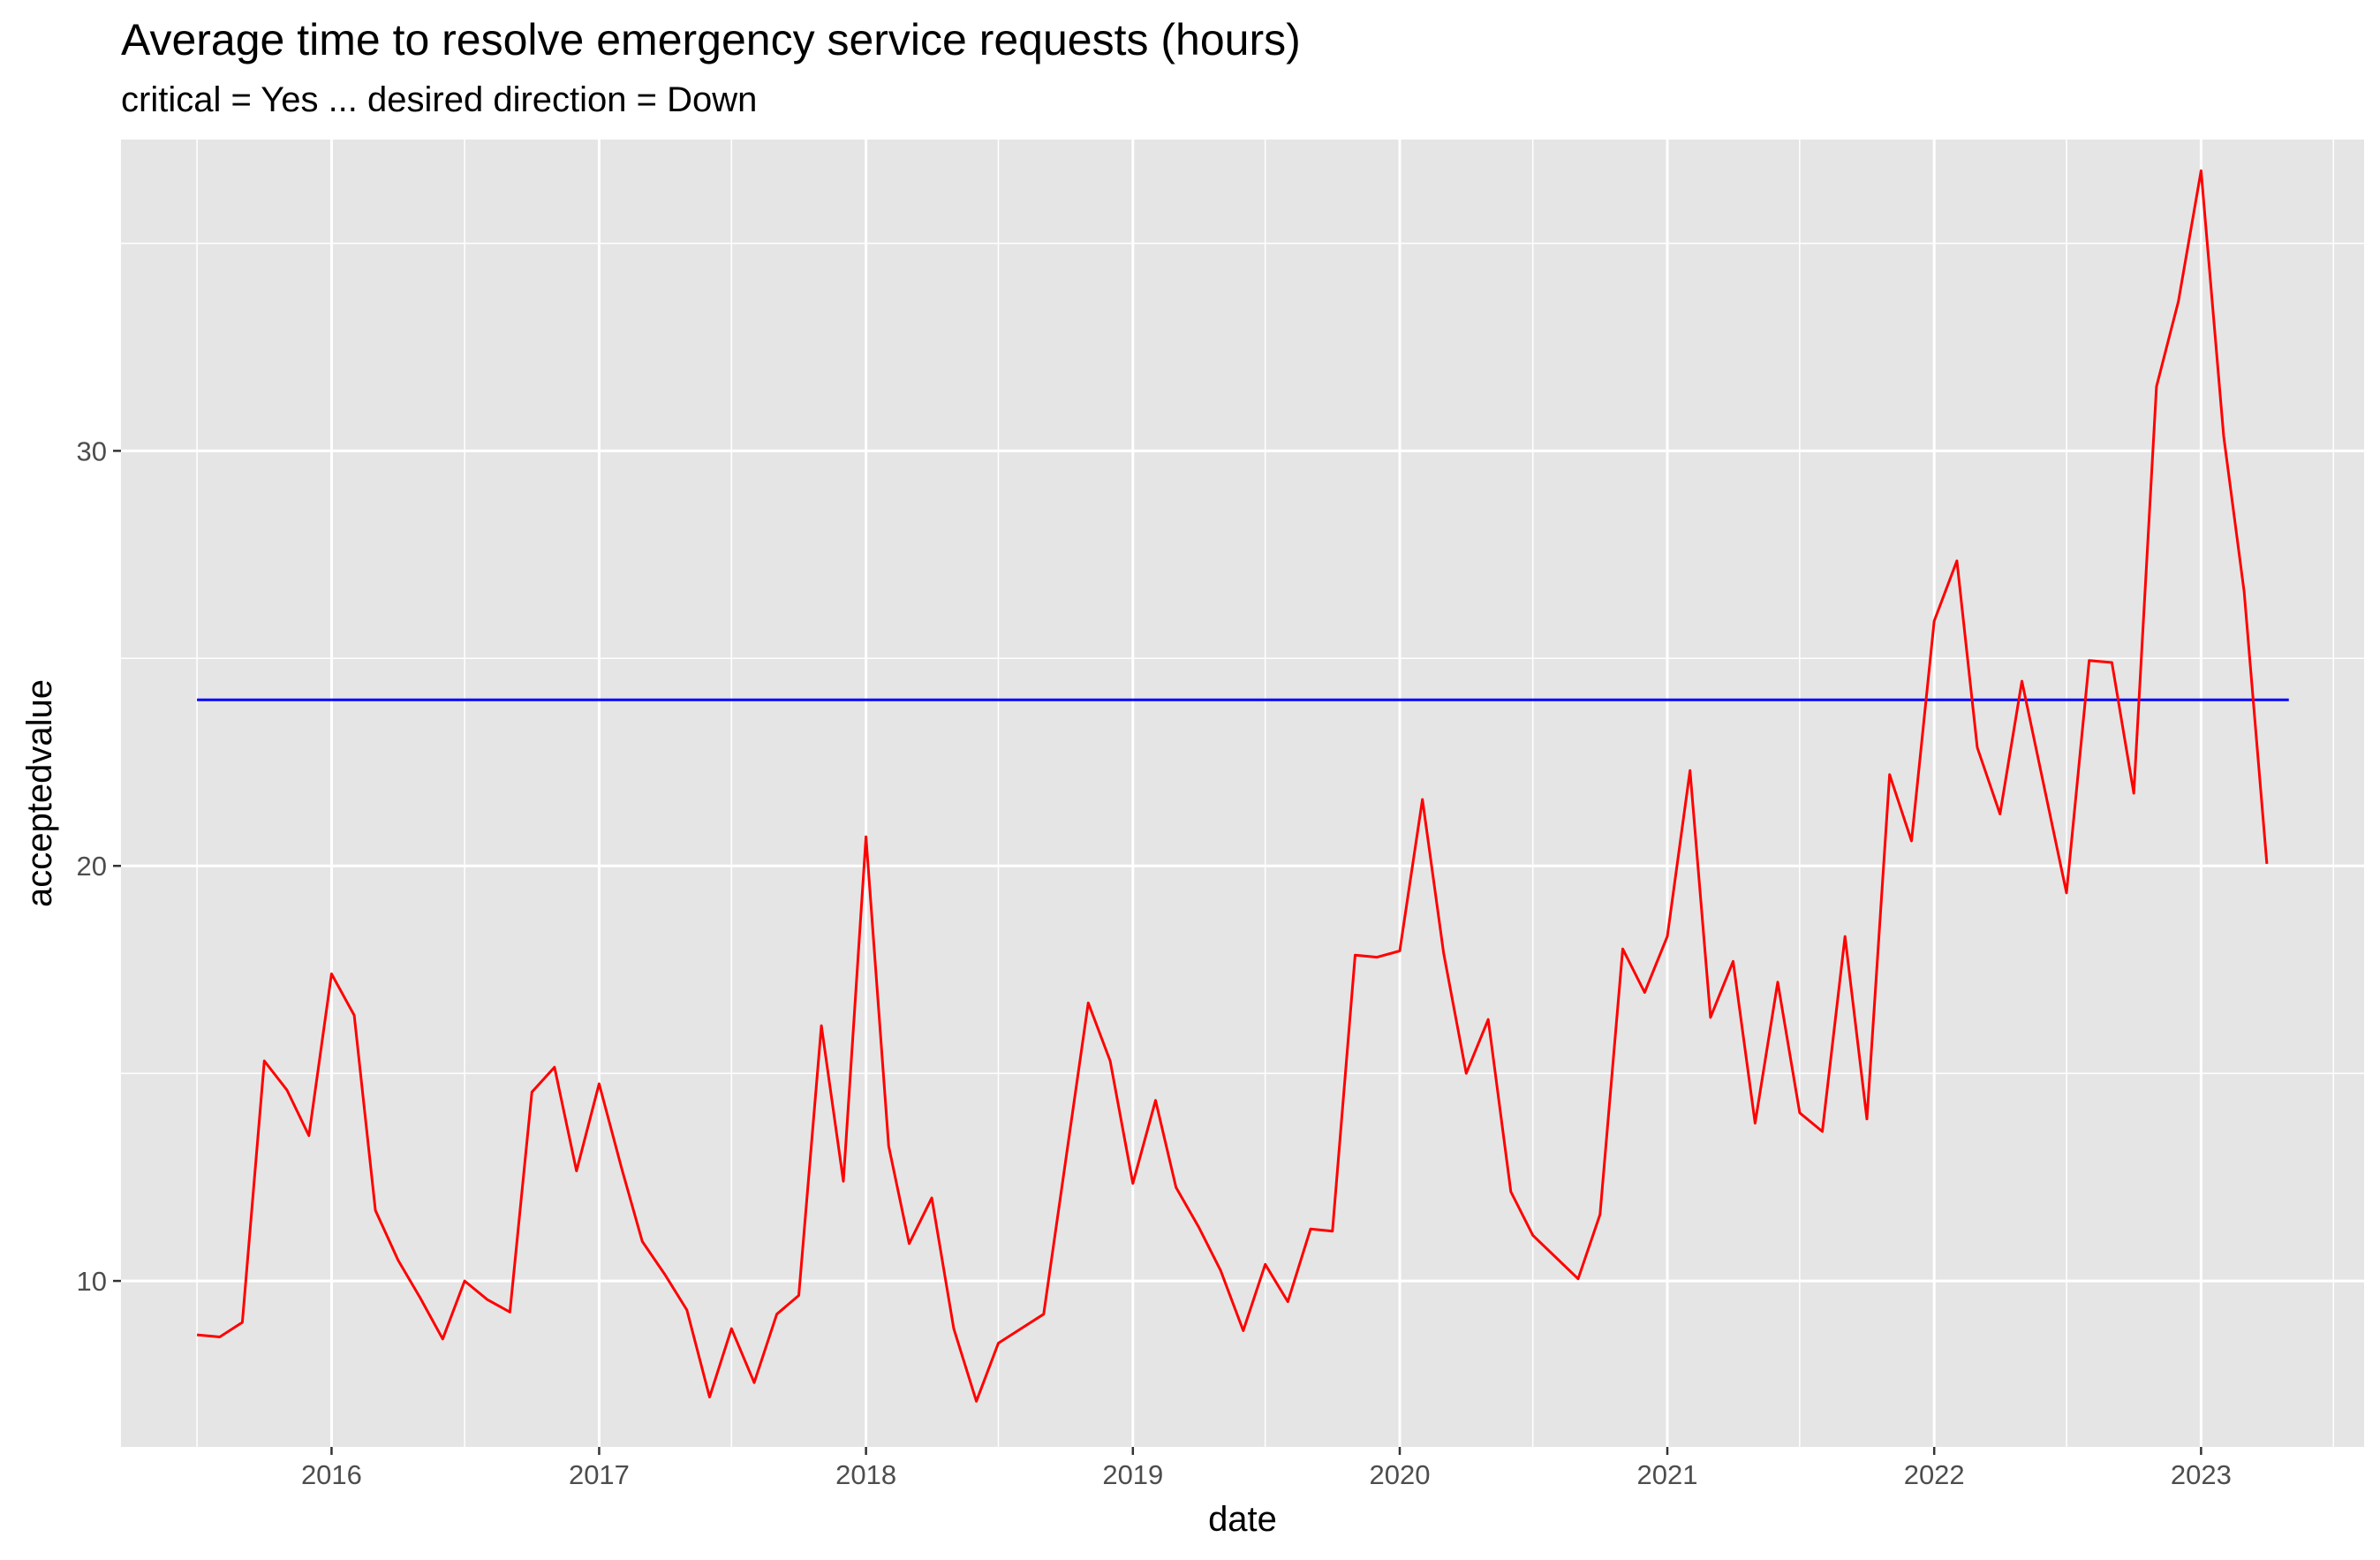 The image size is (2380, 1560). What do you see at coordinates (599, 1474) in the screenshot?
I see `x-tick-label: 2017` at bounding box center [599, 1474].